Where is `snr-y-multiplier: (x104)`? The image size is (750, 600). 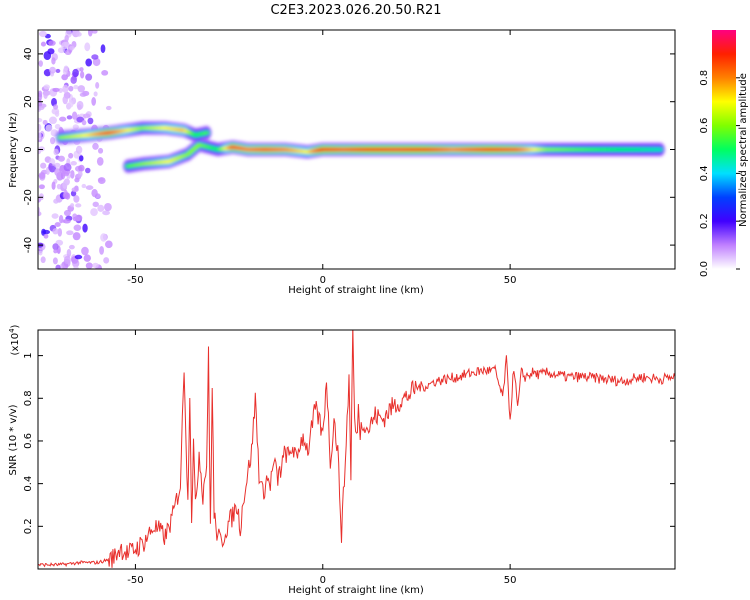
snr-y-multiplier: (x104) is located at coordinates (14, 339).